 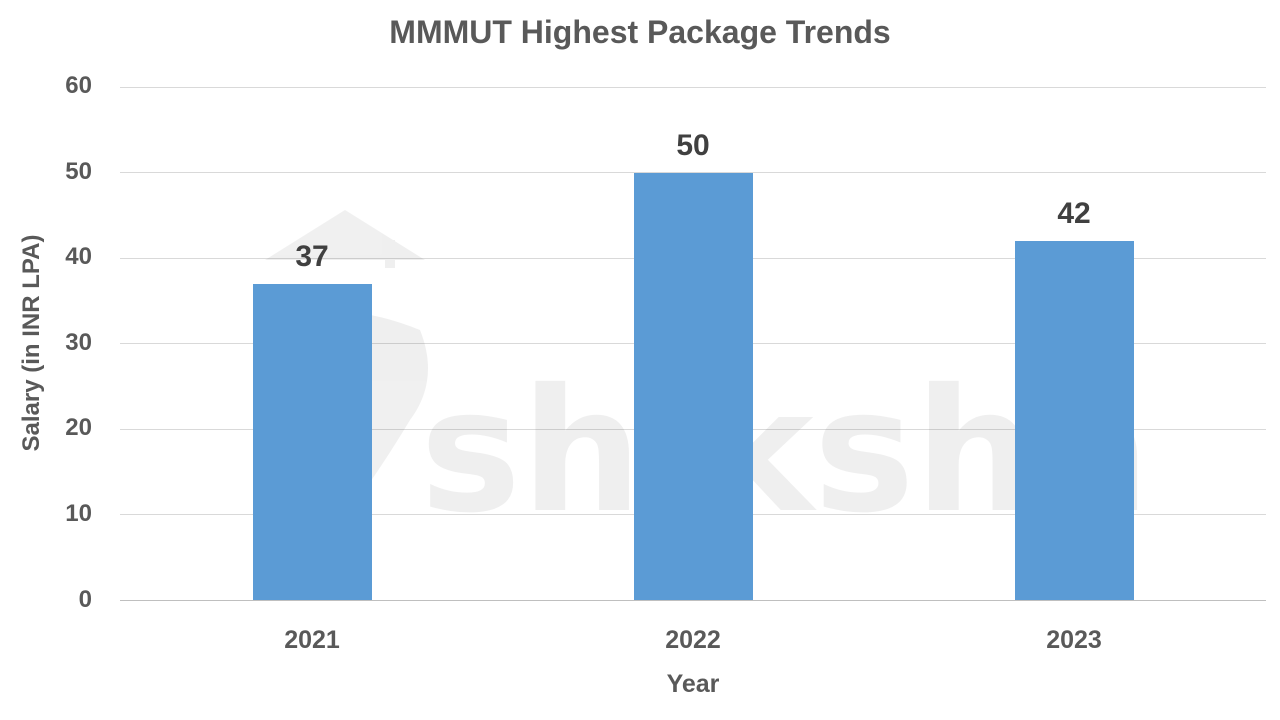 I want to click on data-label-2022: 50, so click(x=693, y=145).